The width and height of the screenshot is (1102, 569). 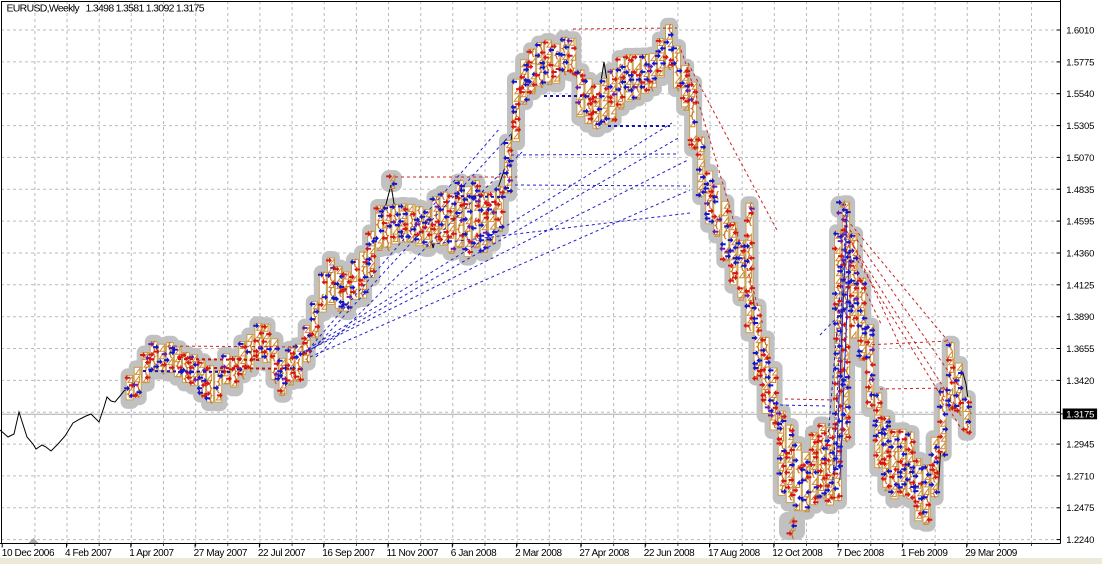 I want to click on svg-text: 1.3890, so click(x=1080, y=317).